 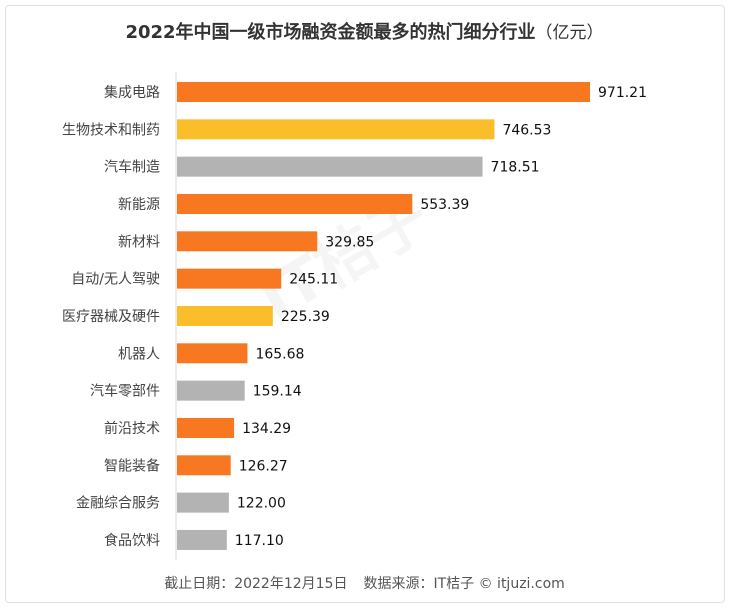 What do you see at coordinates (305, 317) in the screenshot?
I see `data-label: 225.39` at bounding box center [305, 317].